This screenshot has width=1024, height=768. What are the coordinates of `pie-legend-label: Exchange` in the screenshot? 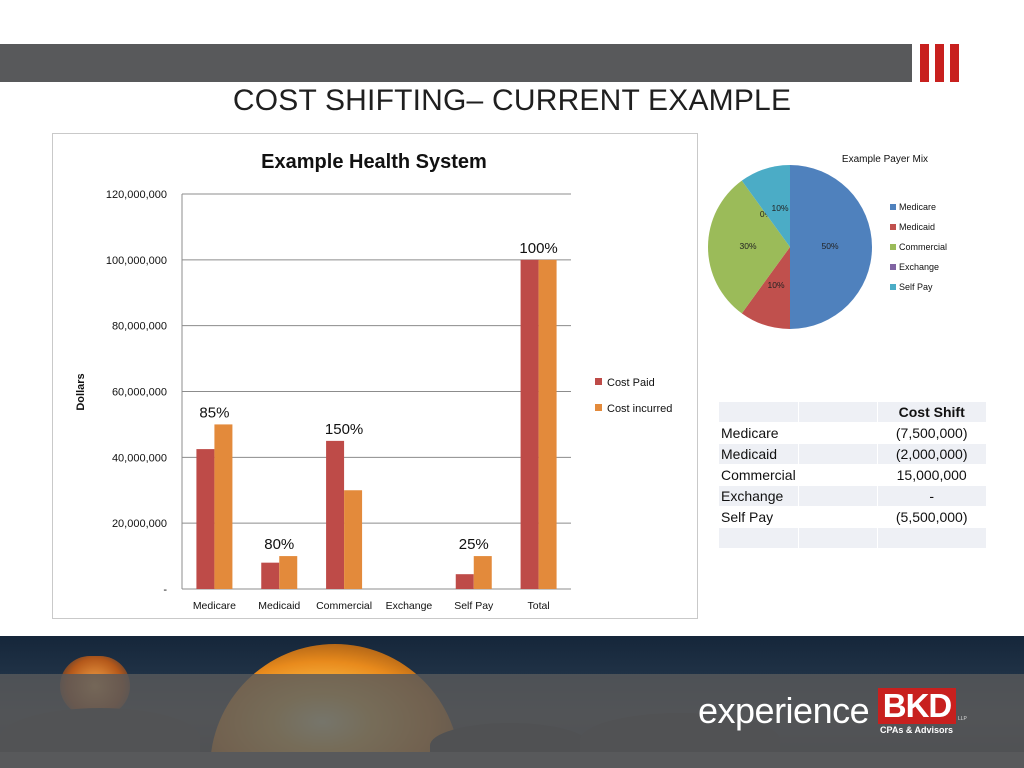 It's located at (919, 267).